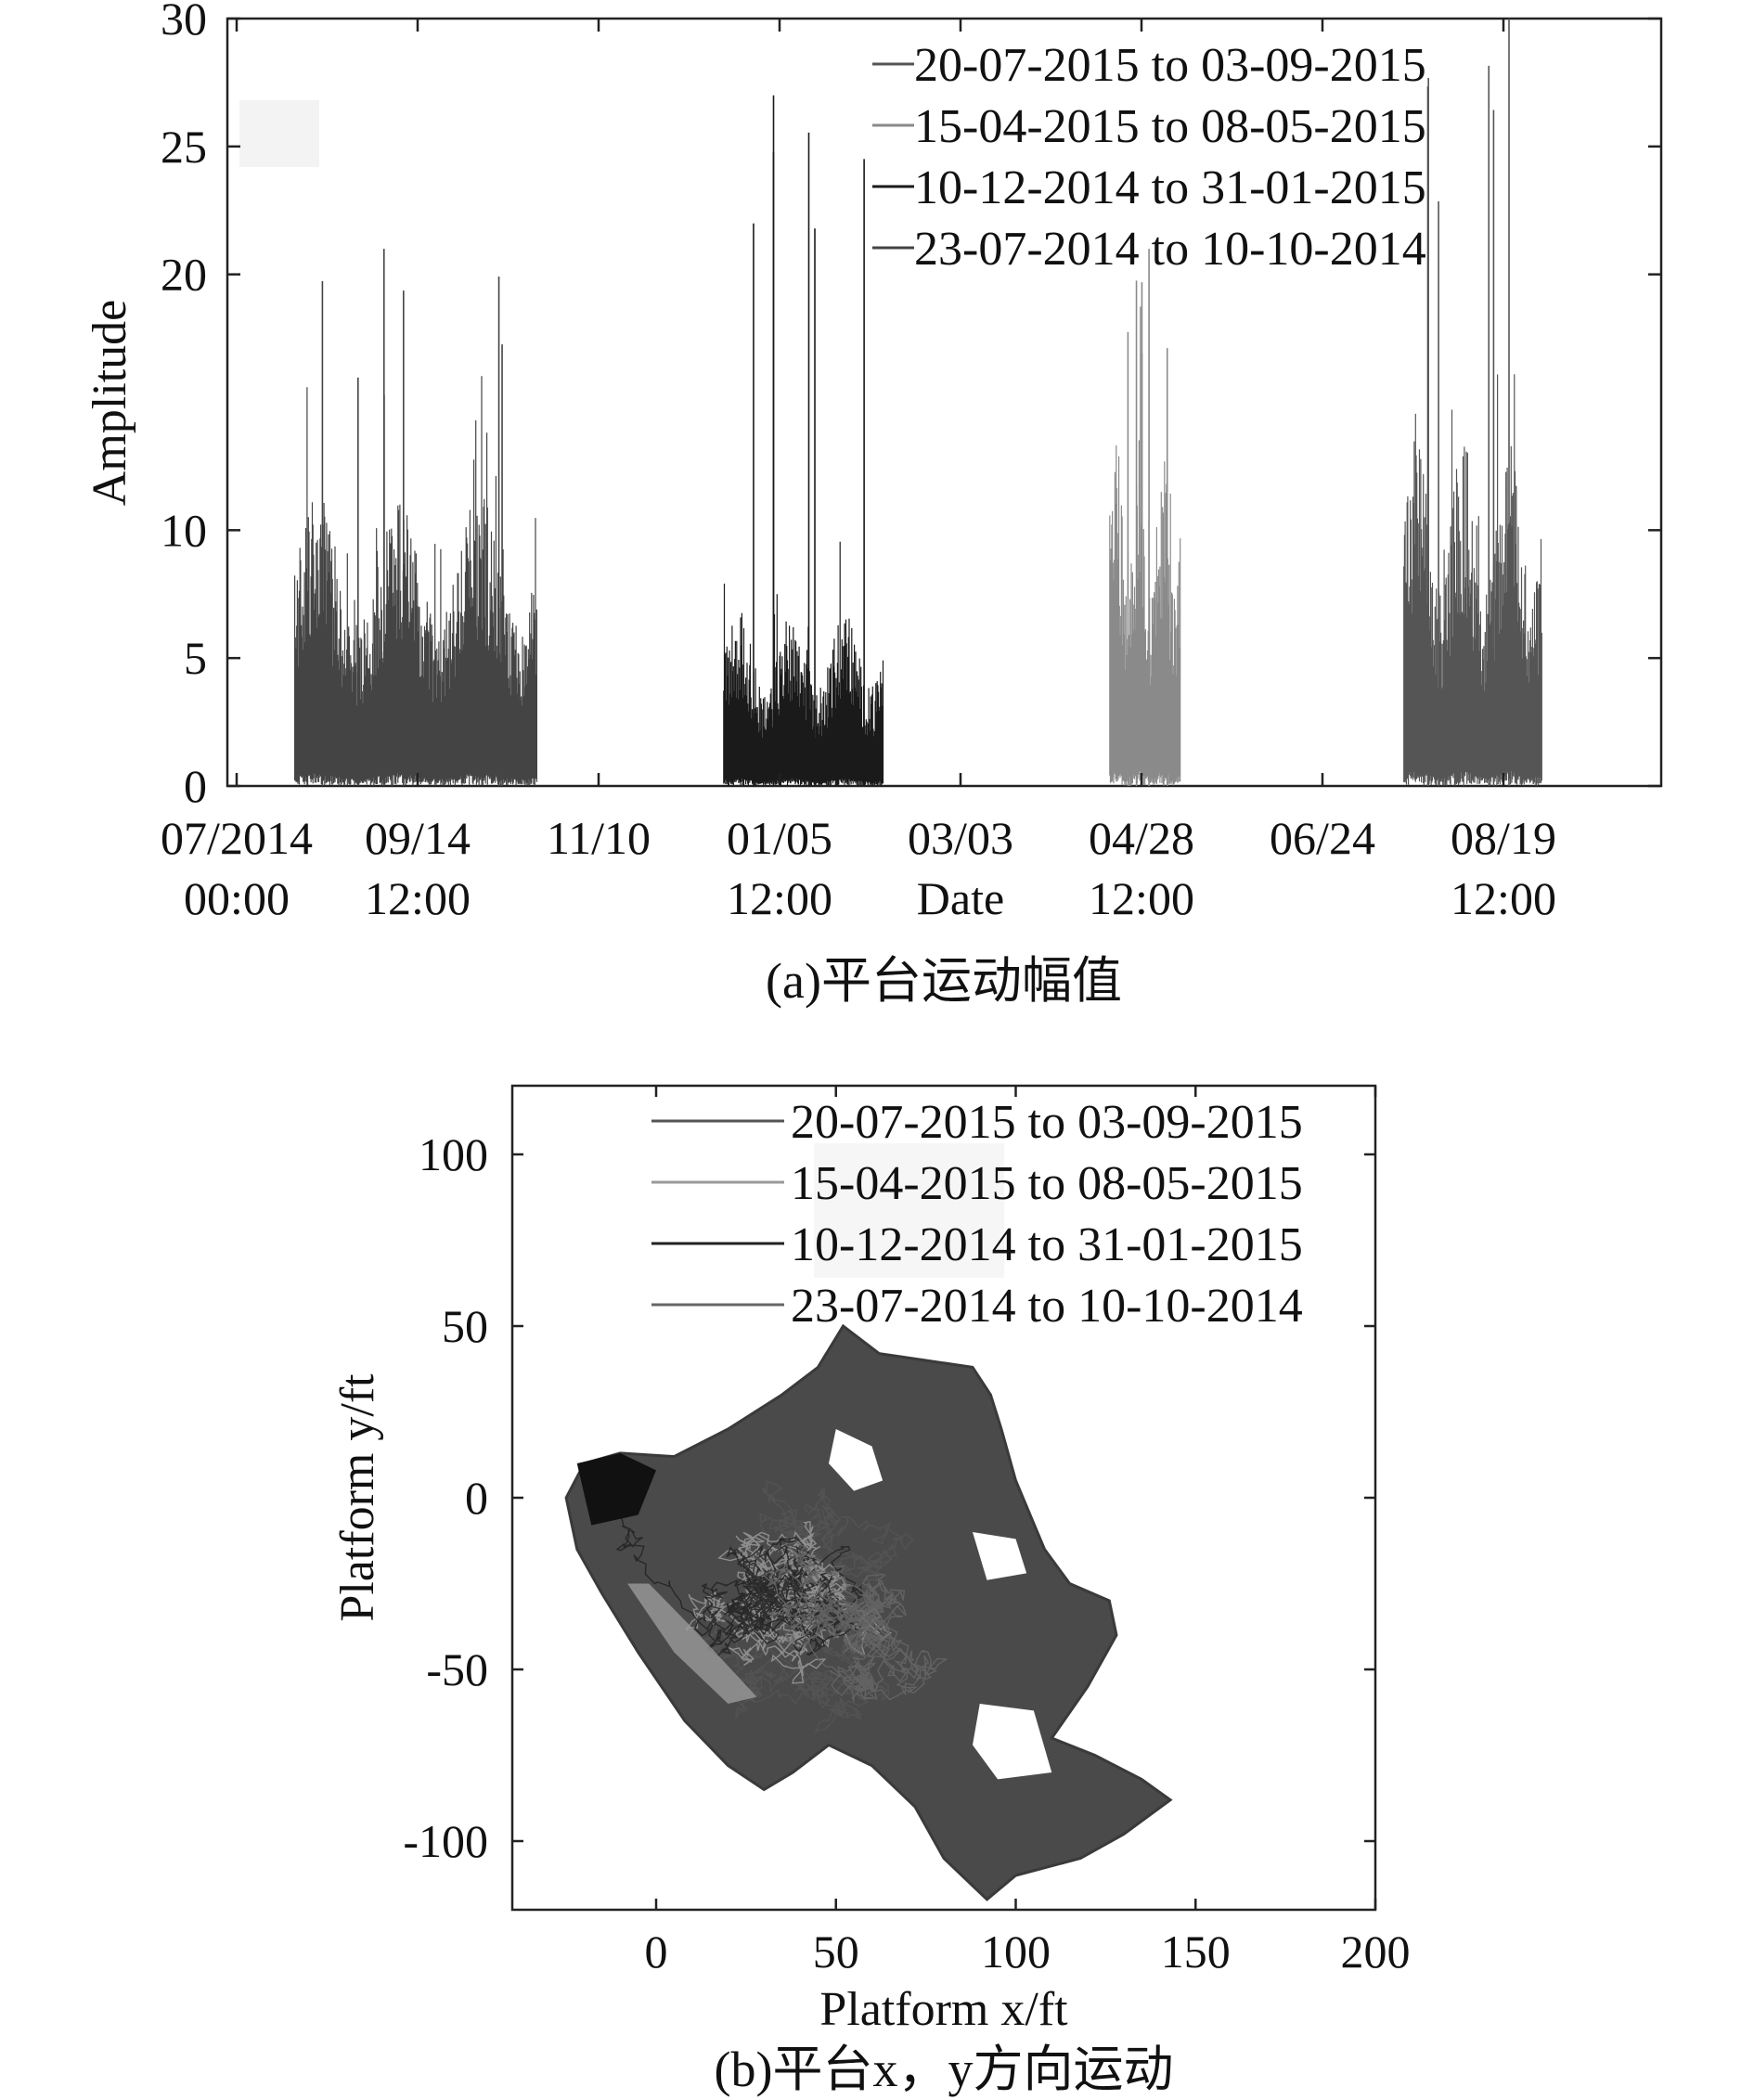 The height and width of the screenshot is (2100, 1754). I want to click on panel-b-trajectory-group, so click(868, 1612).